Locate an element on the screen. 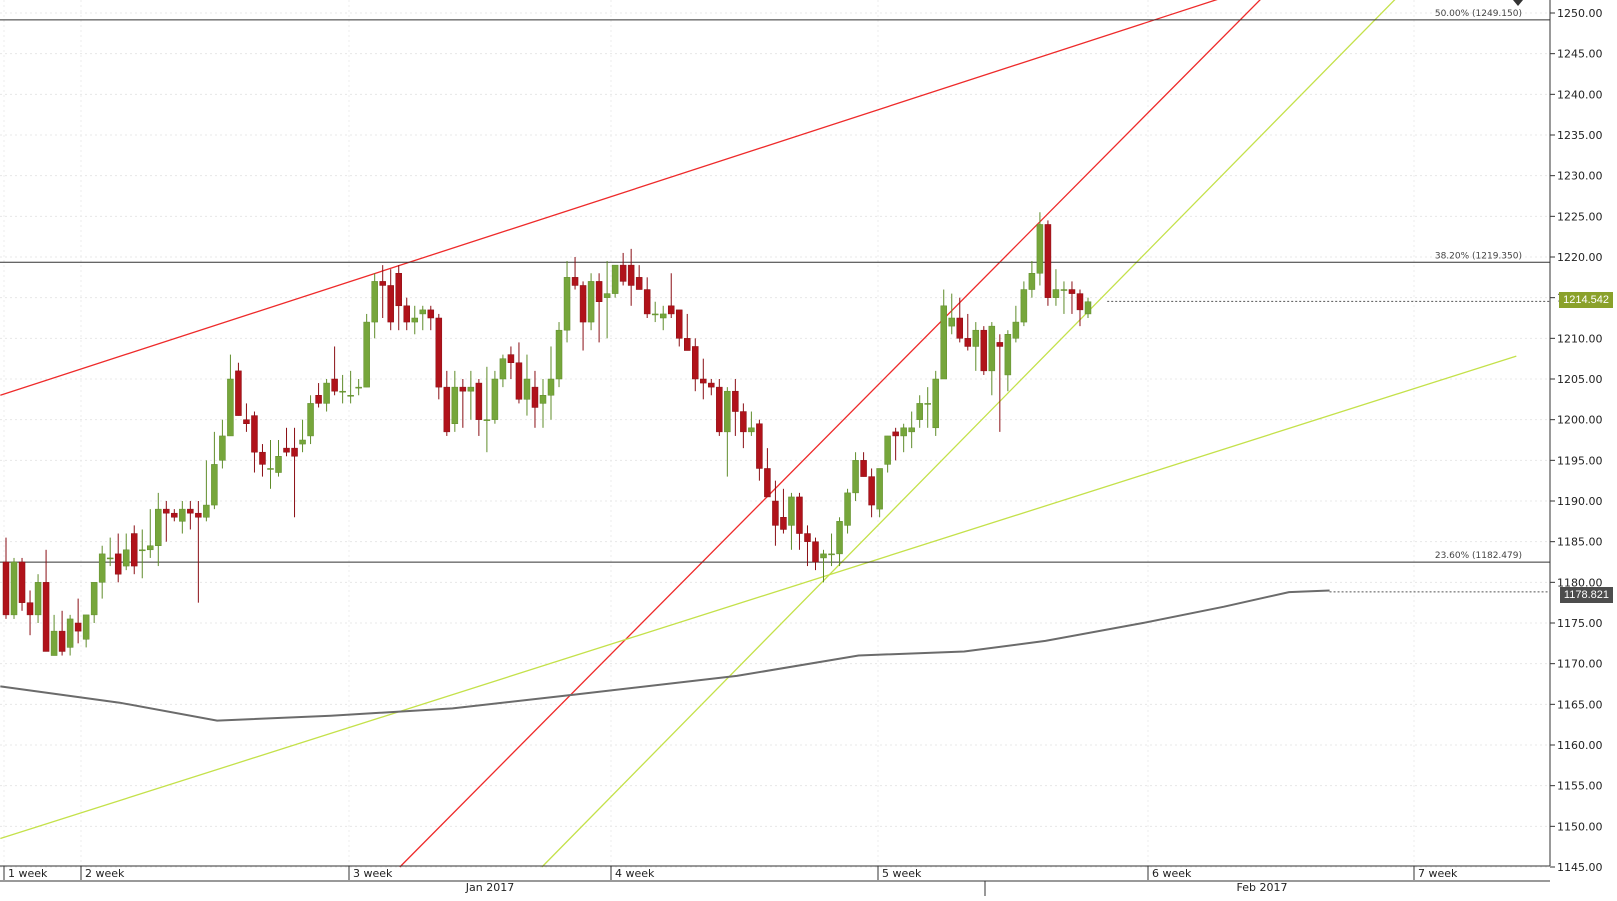 Image resolution: width=1617 pixels, height=901 pixels. fib-level-label: 50.00% (1249.150) is located at coordinates (1478, 14).